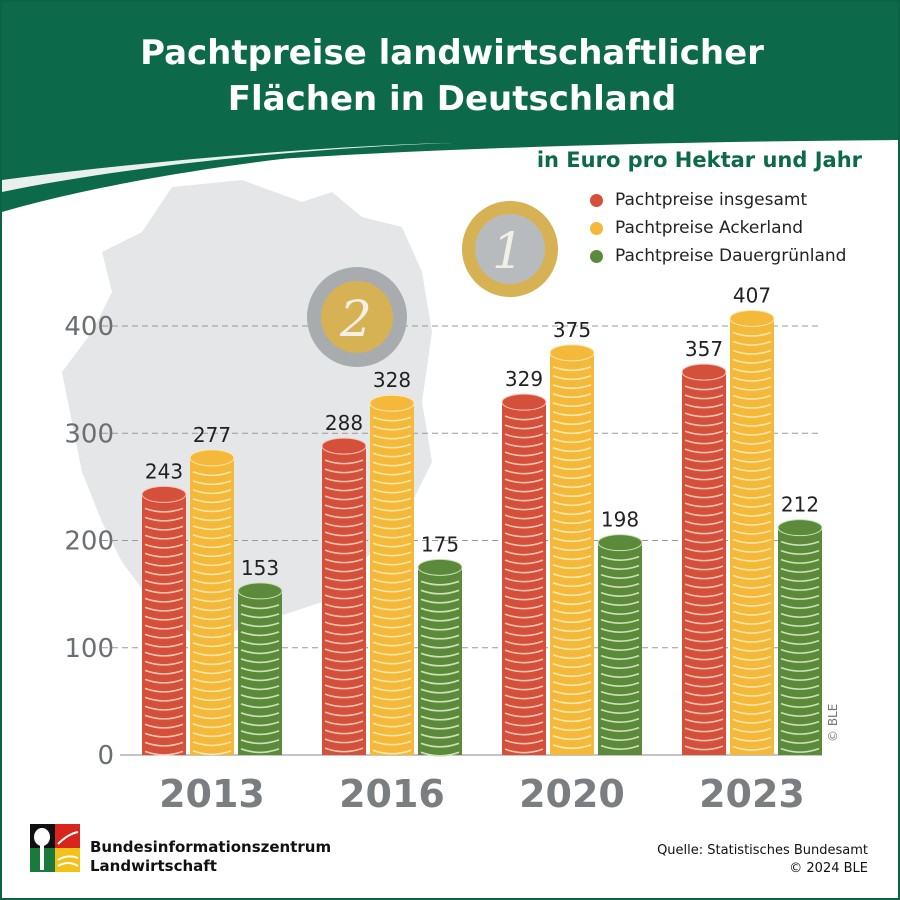  I want to click on bar-2023-1: 407, so click(752, 519).